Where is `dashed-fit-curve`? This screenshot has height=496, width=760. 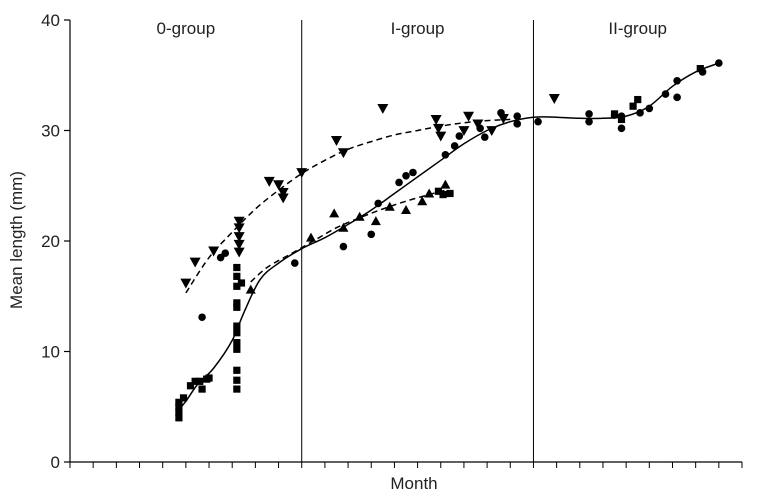
dashed-fit-curve is located at coordinates (348, 236).